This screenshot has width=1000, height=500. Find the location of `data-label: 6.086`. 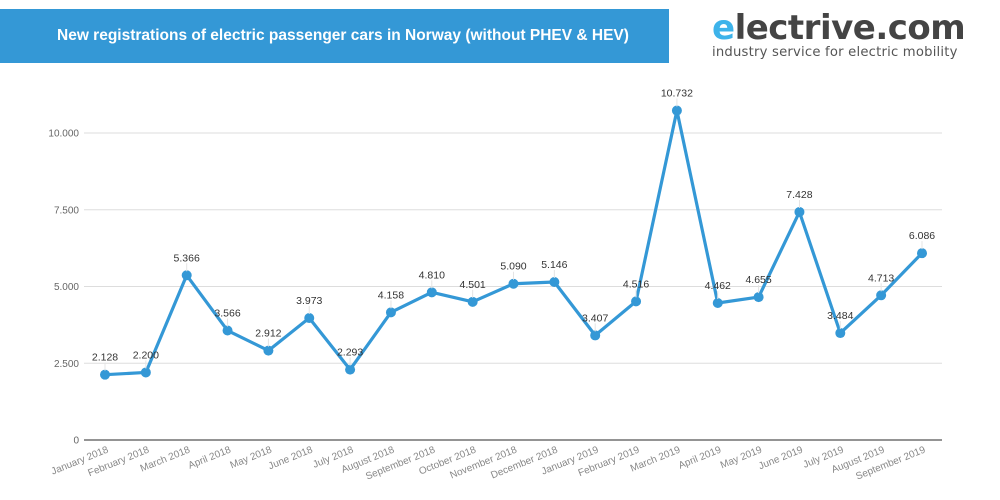

data-label: 6.086 is located at coordinates (922, 236).